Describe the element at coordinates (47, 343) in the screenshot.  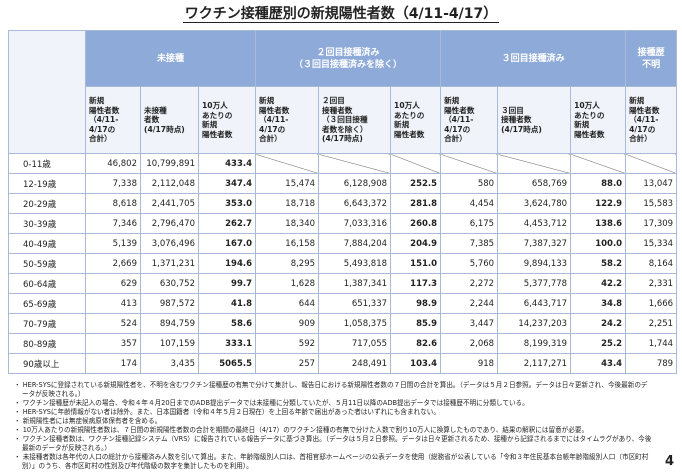
I see `age-cell: 80-89歳` at that location.